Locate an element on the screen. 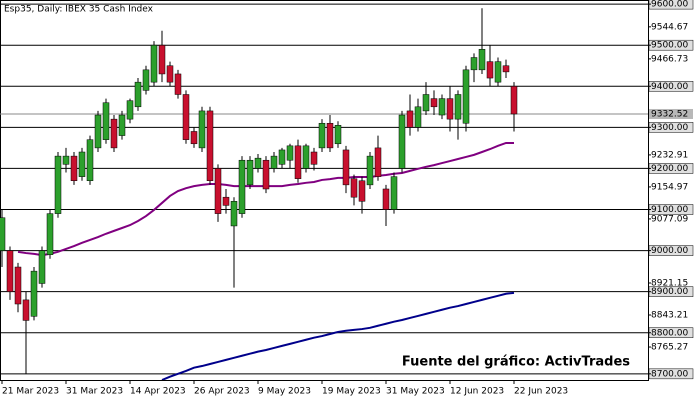 Image resolution: width=700 pixels, height=402 pixels. y-tick-label: 9077.09 is located at coordinates (669, 219).